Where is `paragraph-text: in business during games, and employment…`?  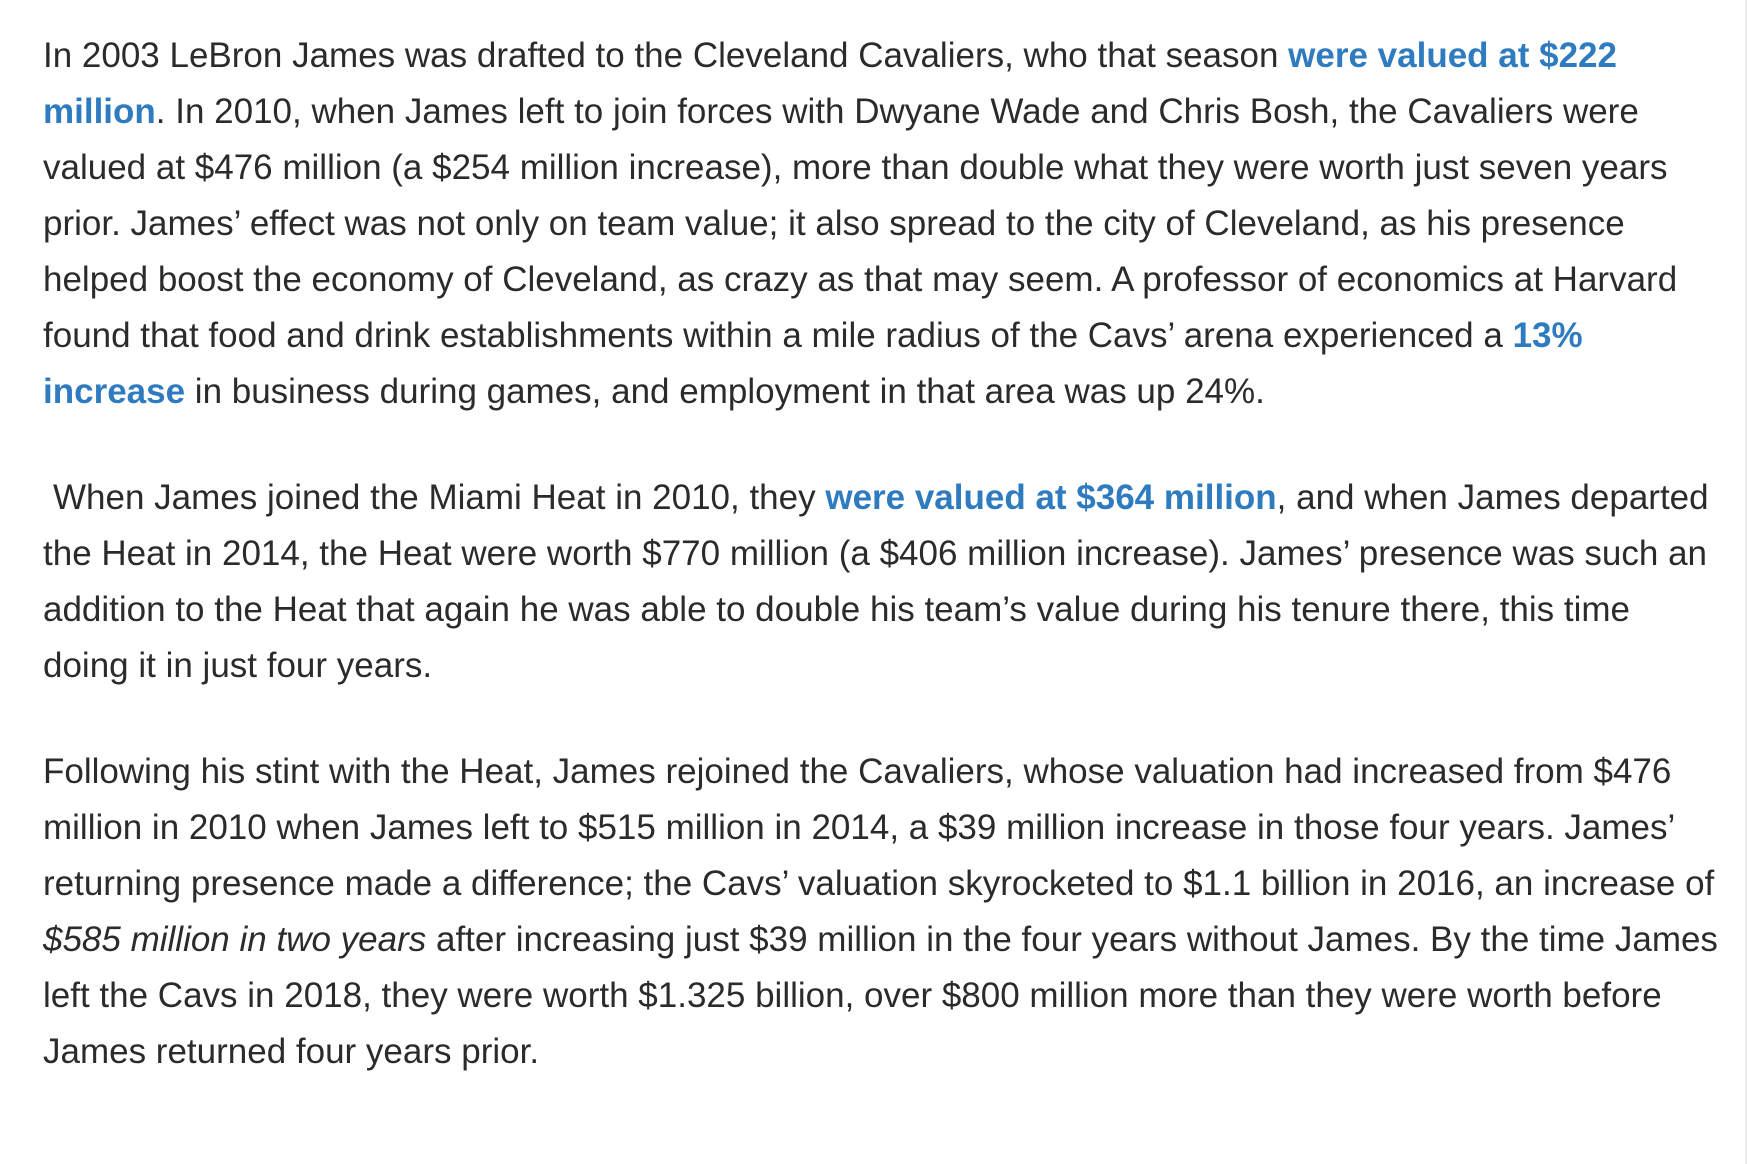
paragraph-text: in business during games, and employment… is located at coordinates (725, 391).